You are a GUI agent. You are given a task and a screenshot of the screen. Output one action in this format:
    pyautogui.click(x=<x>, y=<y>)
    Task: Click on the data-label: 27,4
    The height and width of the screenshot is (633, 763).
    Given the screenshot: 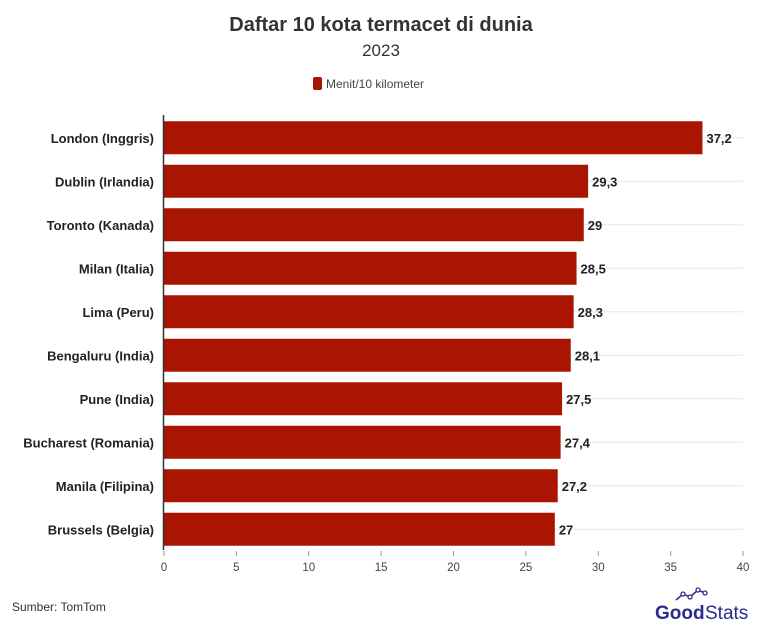 What is the action you would take?
    pyautogui.click(x=578, y=442)
    